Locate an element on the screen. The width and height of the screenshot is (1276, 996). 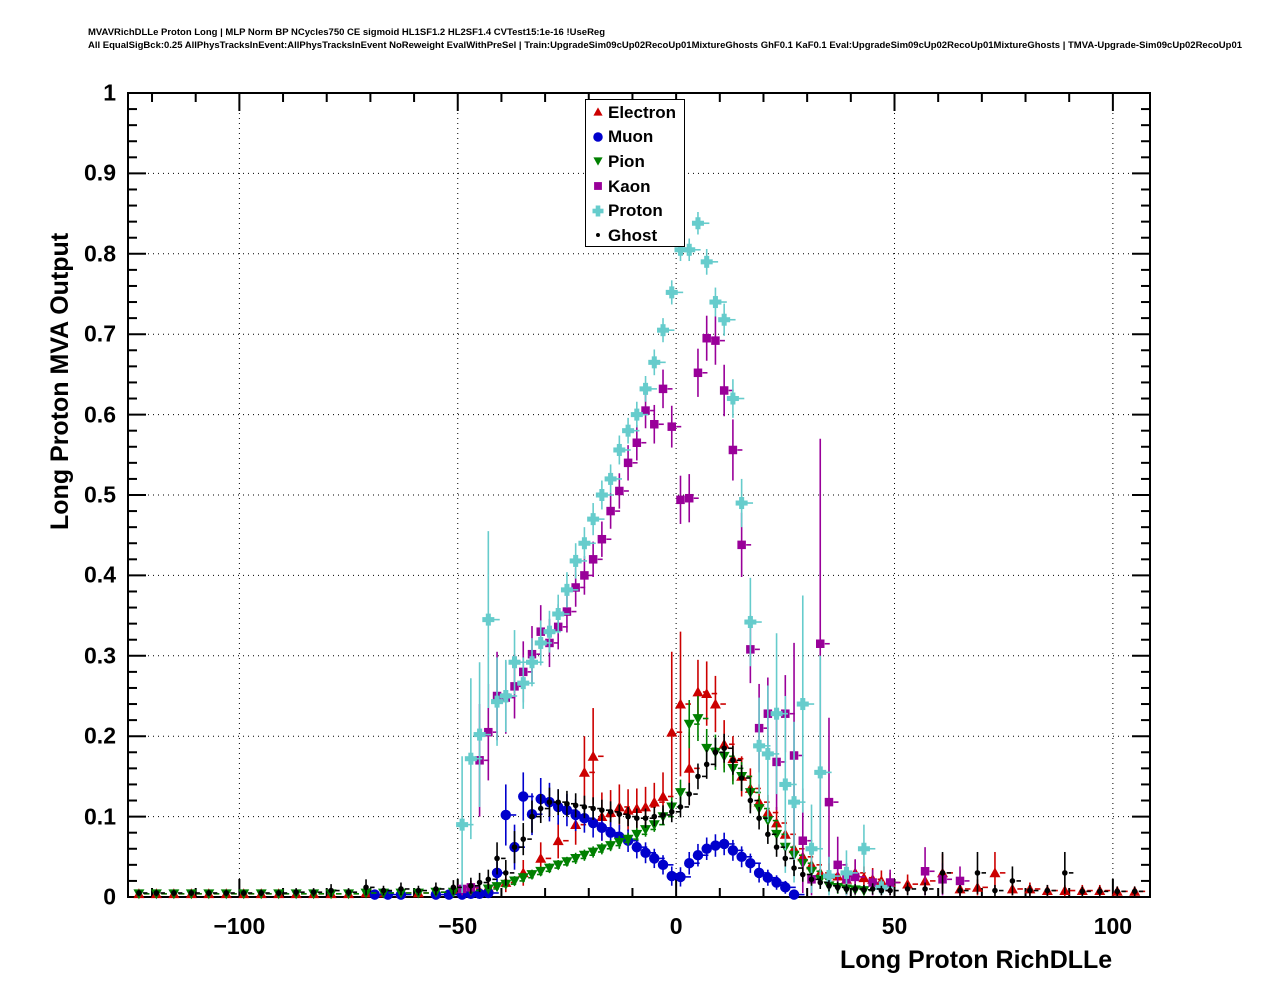
x-axis-title: Long Proton RichDLLe is located at coordinates (976, 960).